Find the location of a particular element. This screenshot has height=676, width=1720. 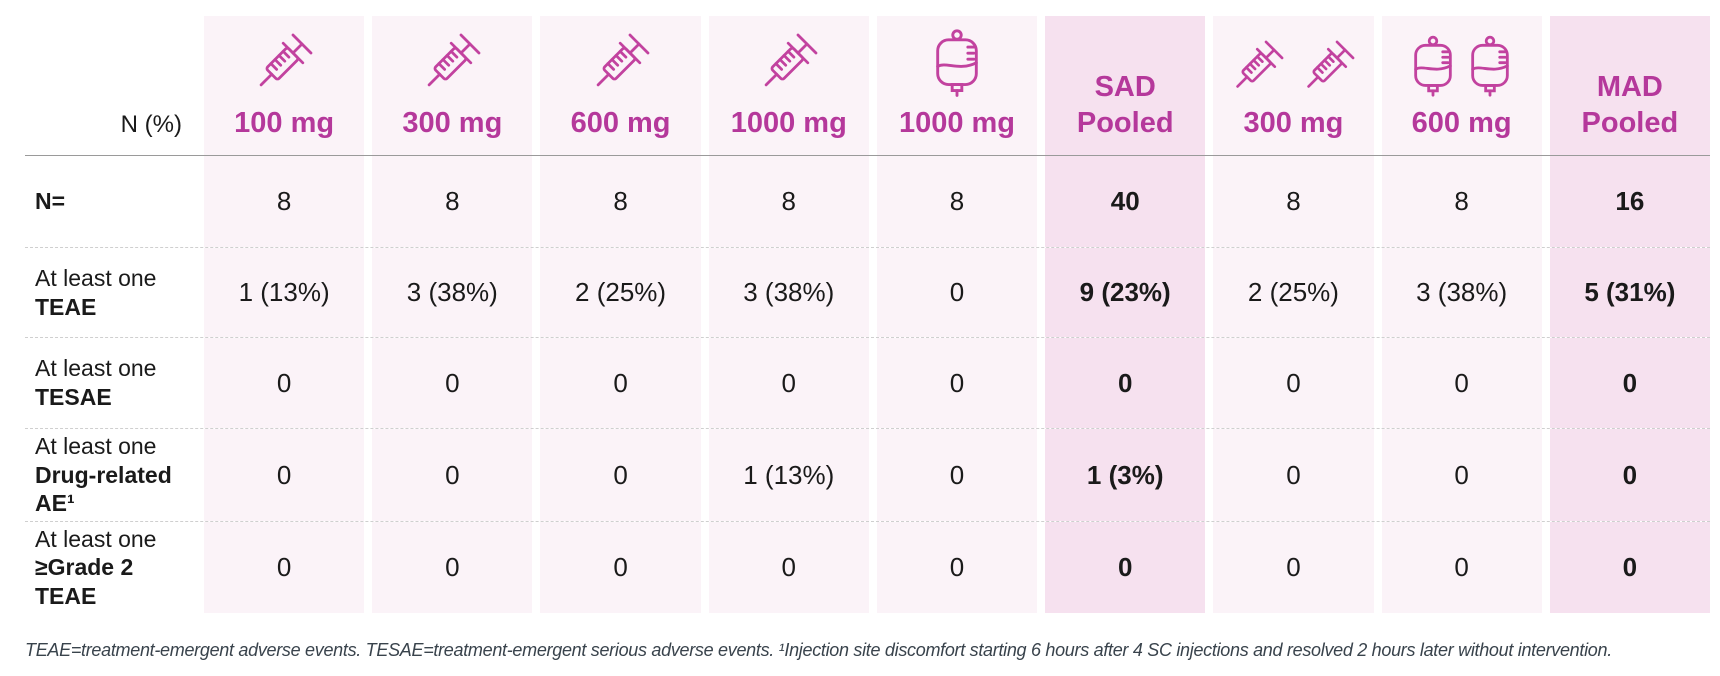

table-cell-pooled: 5 (31%) is located at coordinates (1629, 292).